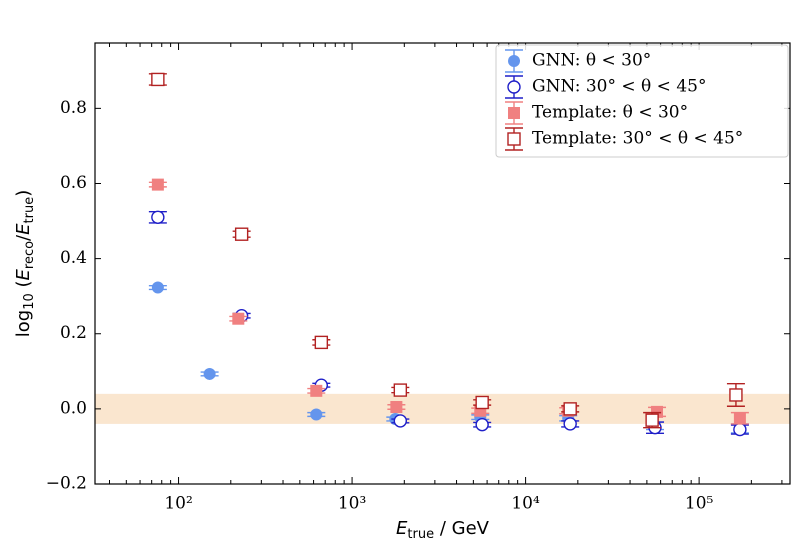 Image resolution: width=800 pixels, height=548 pixels. Describe the element at coordinates (420, 534) in the screenshot. I see `x-axis-label-part: true` at that location.